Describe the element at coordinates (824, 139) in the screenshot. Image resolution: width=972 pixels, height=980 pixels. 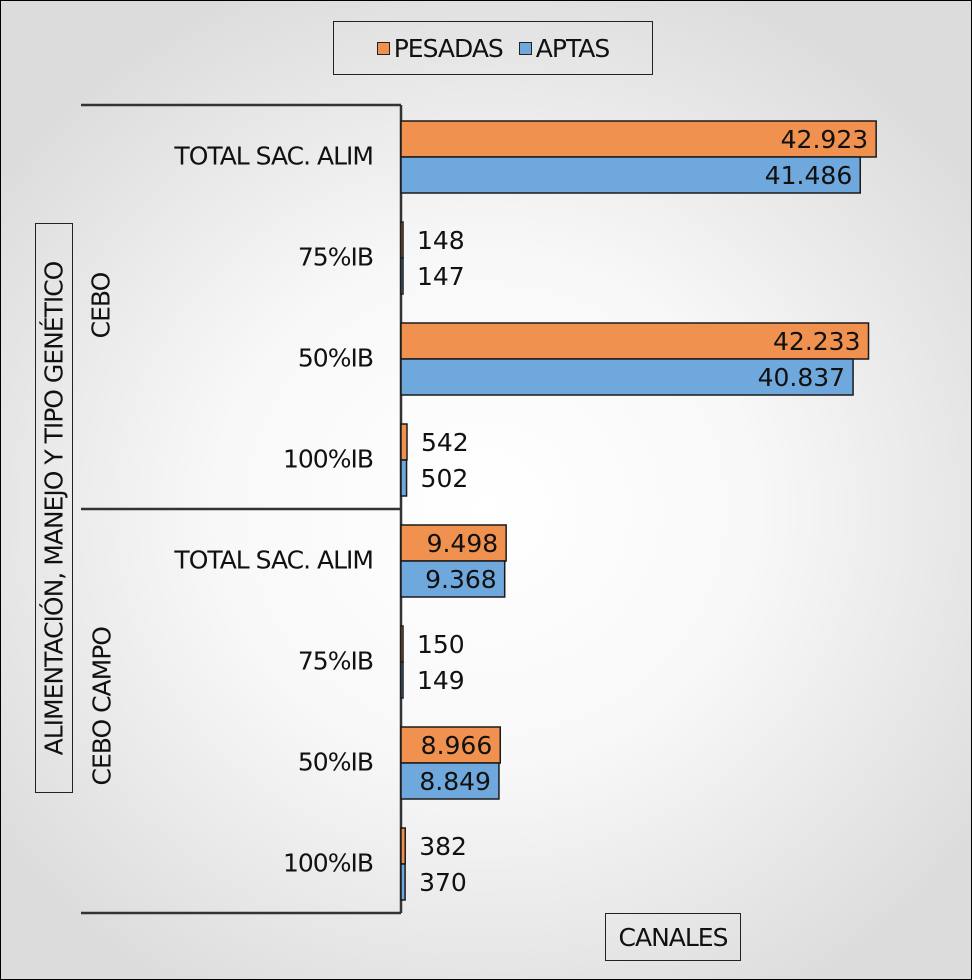
I see `data-label-pesadas: 42.923` at that location.